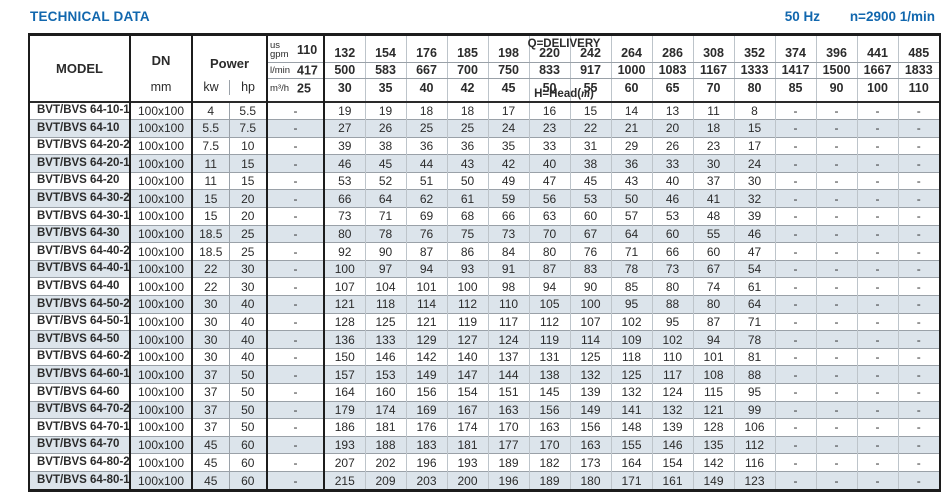  What do you see at coordinates (755, 427) in the screenshot?
I see `head-value-cell: 106` at bounding box center [755, 427].